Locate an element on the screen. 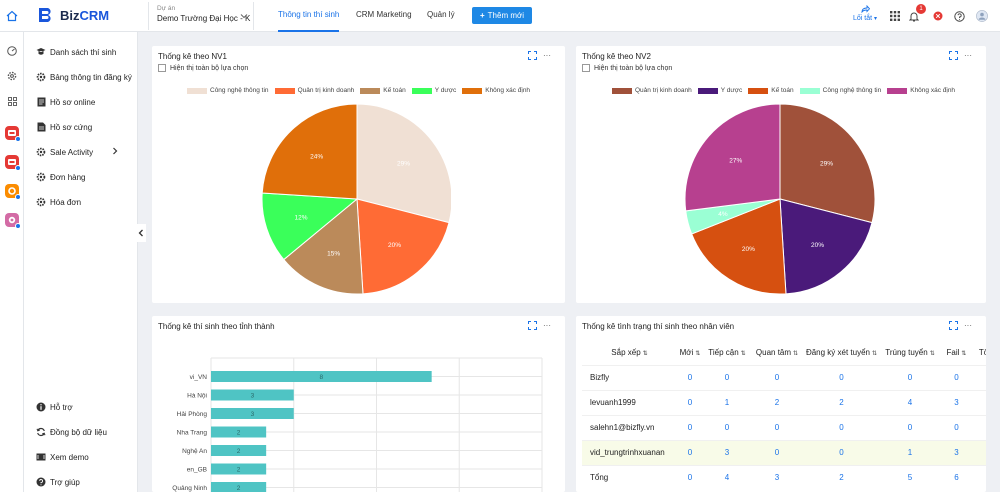 The width and height of the screenshot is (1000, 492). tab-quan-ly: Quản lý is located at coordinates (441, 14).